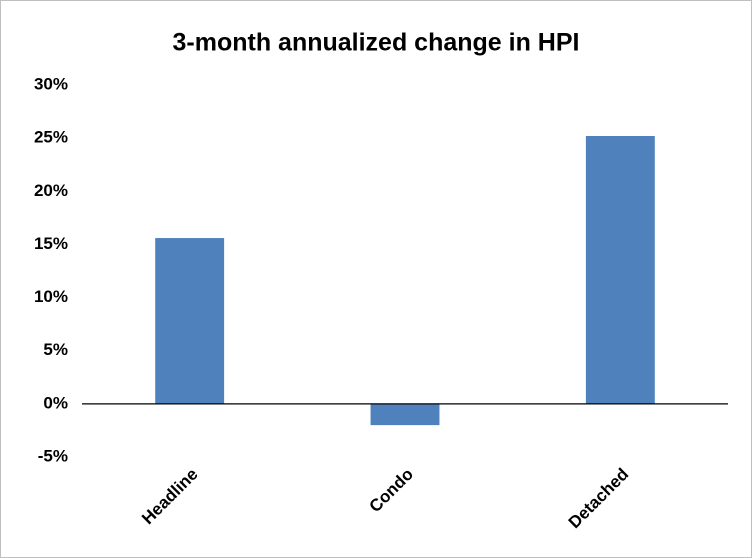 Image resolution: width=752 pixels, height=558 pixels. What do you see at coordinates (51, 83) in the screenshot?
I see `y-tick-label: 30%` at bounding box center [51, 83].